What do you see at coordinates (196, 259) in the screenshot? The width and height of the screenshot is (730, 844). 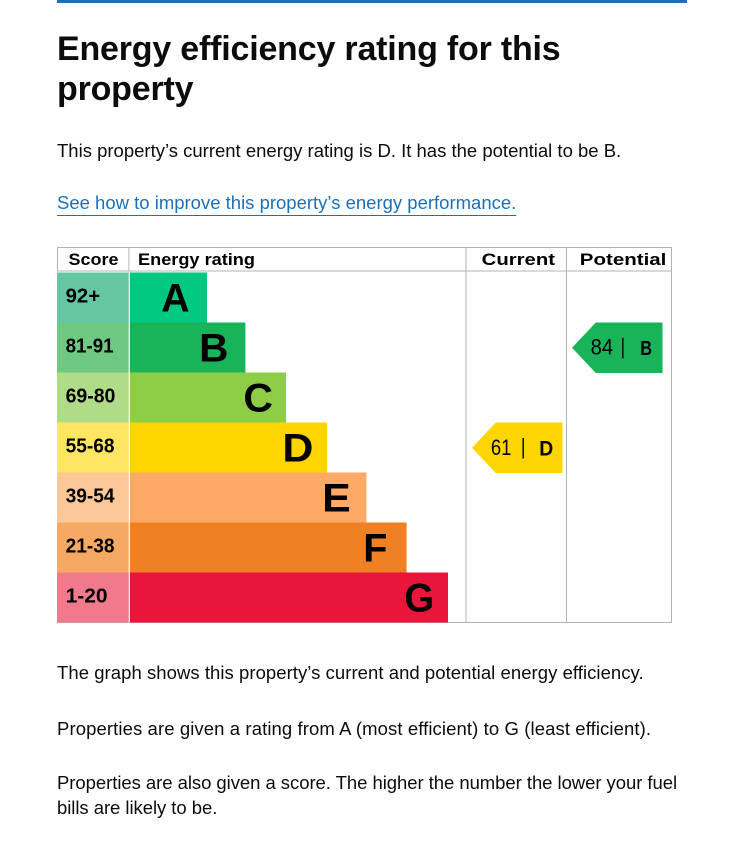 I see `svg-text: Energy rating` at bounding box center [196, 259].